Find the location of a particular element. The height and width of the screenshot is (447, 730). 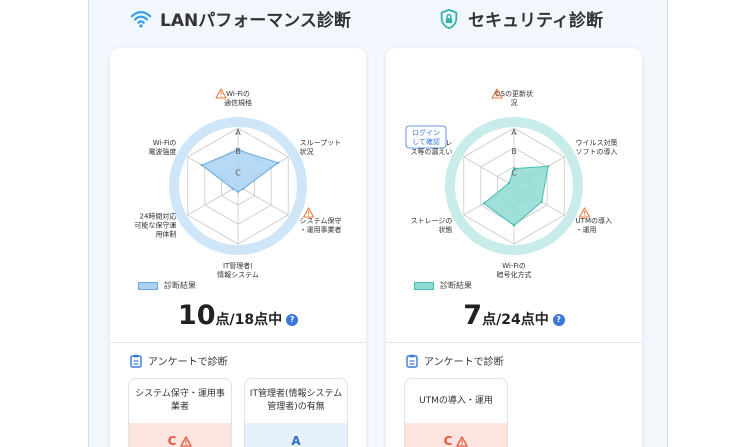

security-legend-label: 診断結果 is located at coordinates (456, 285).